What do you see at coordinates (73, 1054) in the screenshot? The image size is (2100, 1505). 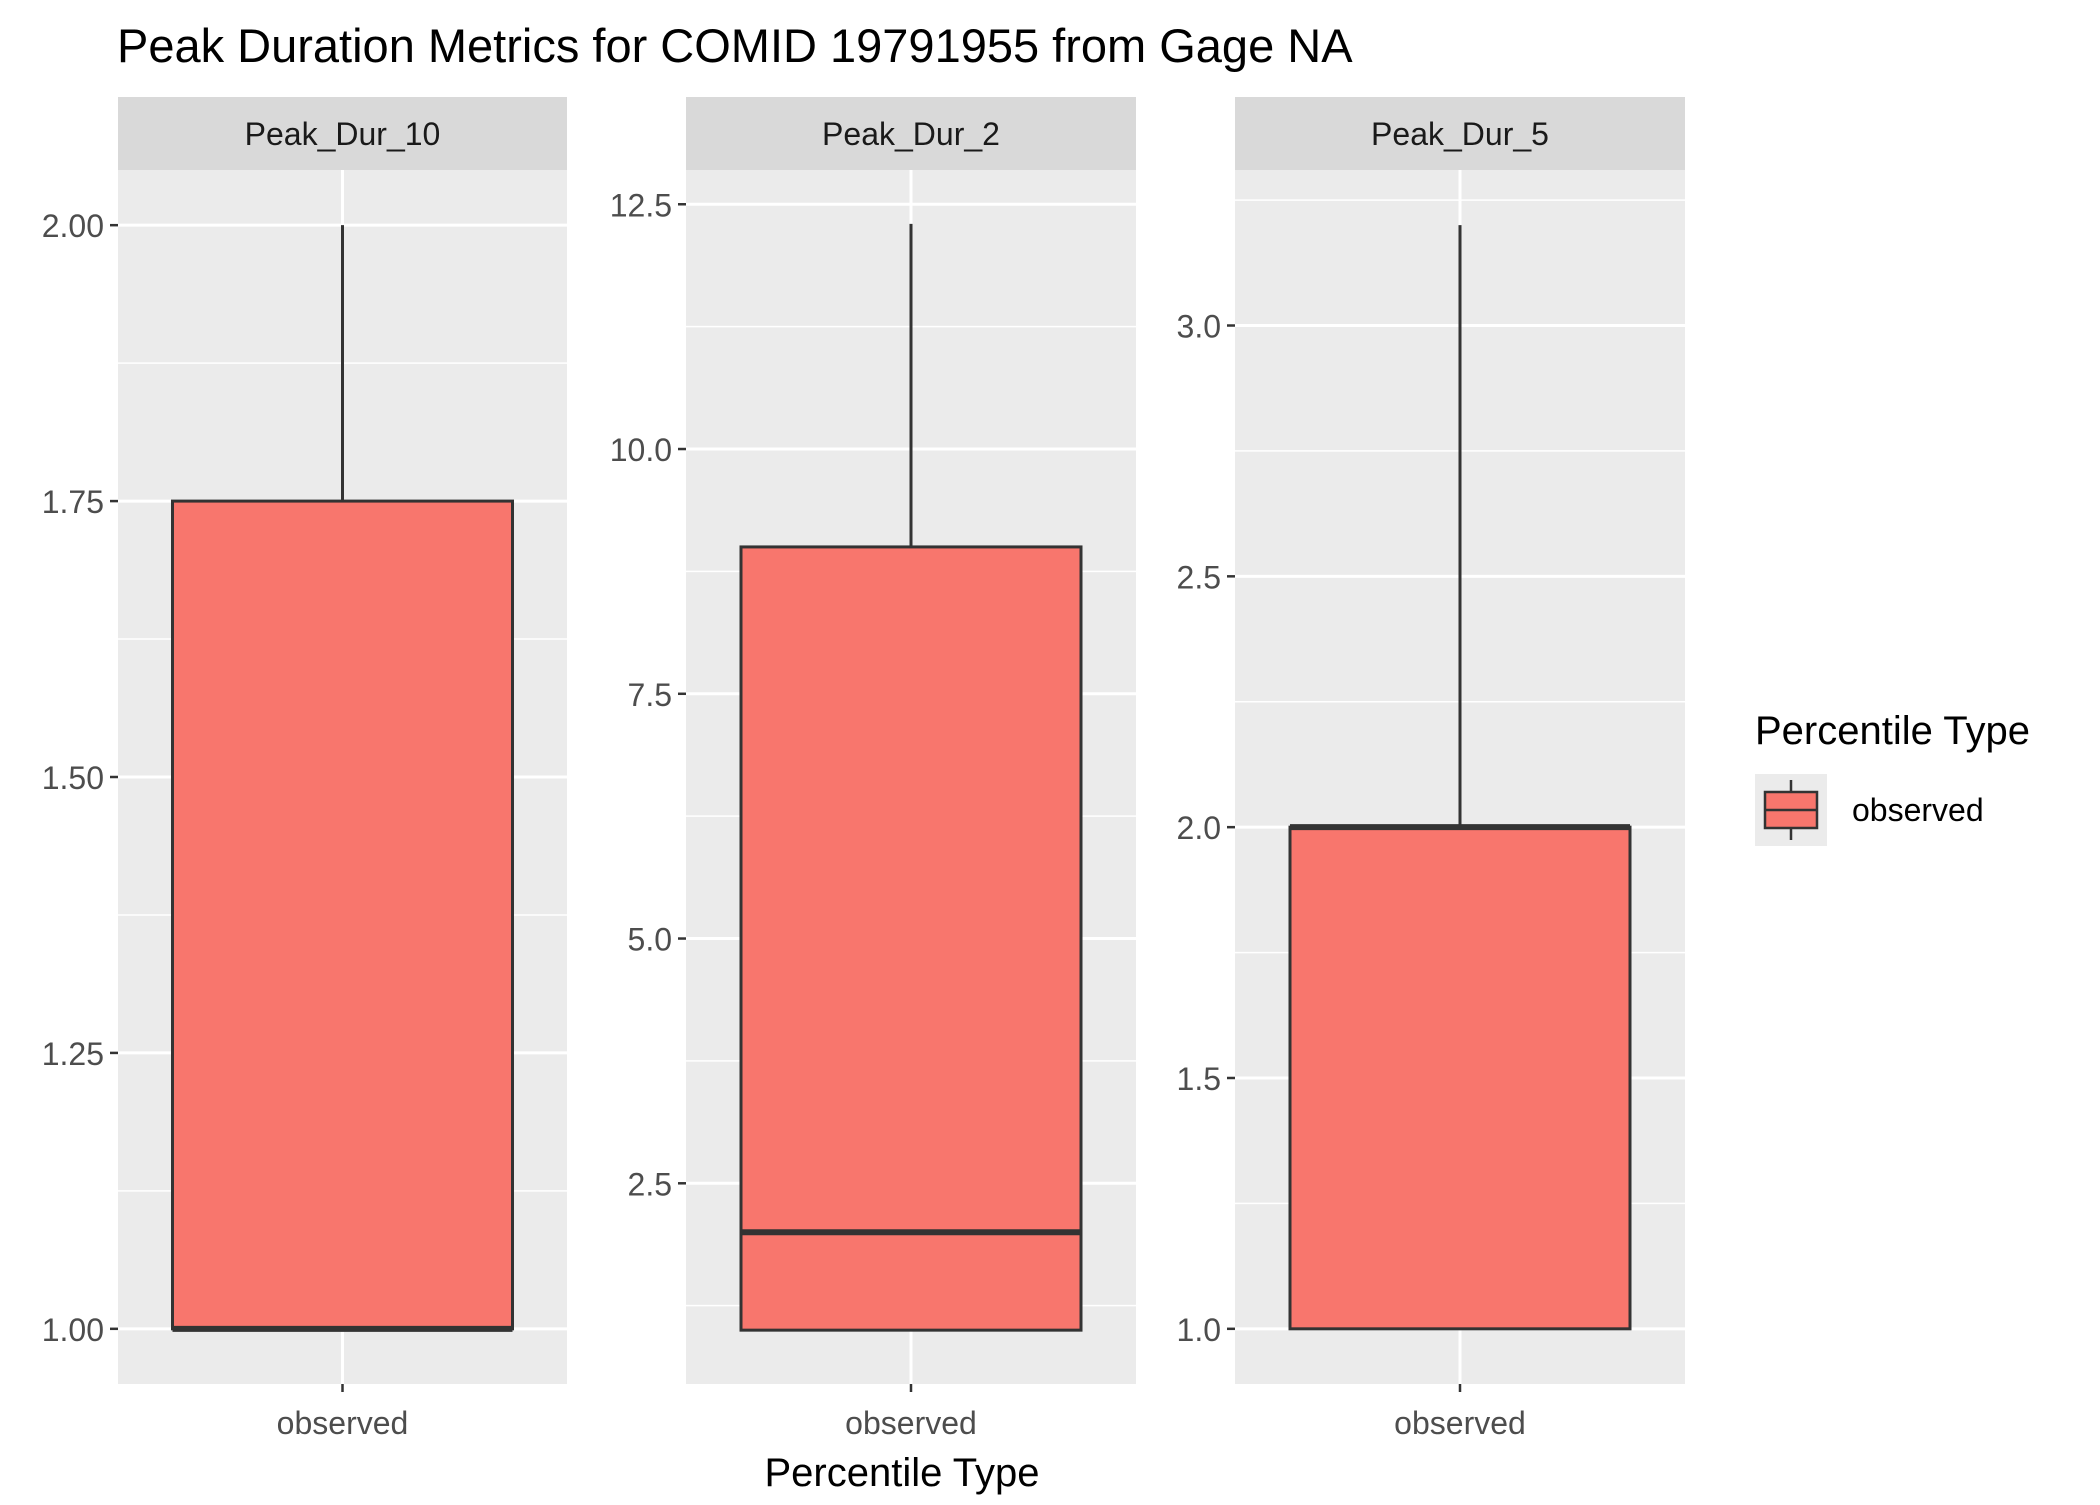 I see `y-tick-label: 1.25` at bounding box center [73, 1054].